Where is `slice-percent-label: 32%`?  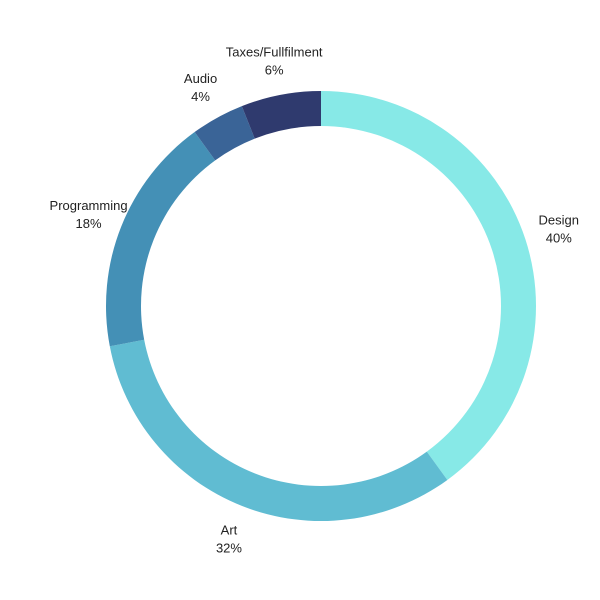
slice-percent-label: 32% is located at coordinates (229, 547).